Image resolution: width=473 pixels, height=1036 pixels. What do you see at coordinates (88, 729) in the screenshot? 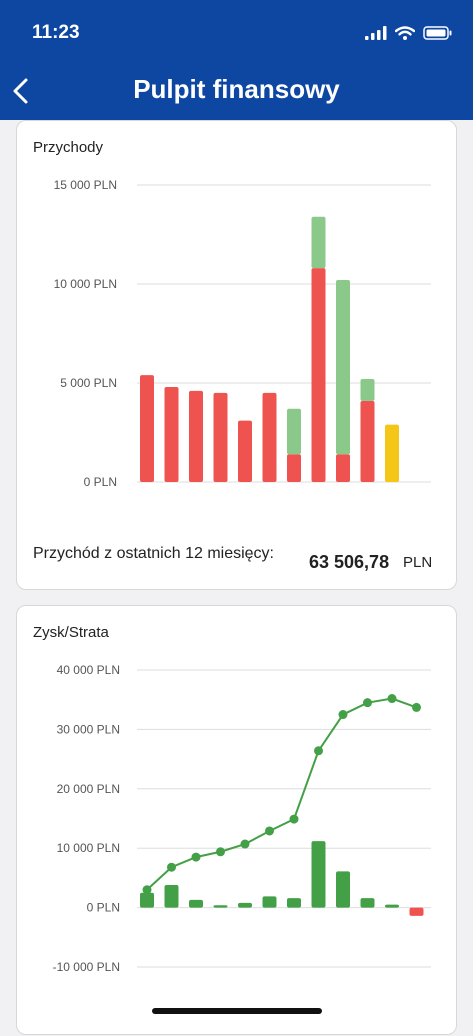
I see `profit-y-tick-label: 30 000 PLN` at bounding box center [88, 729].